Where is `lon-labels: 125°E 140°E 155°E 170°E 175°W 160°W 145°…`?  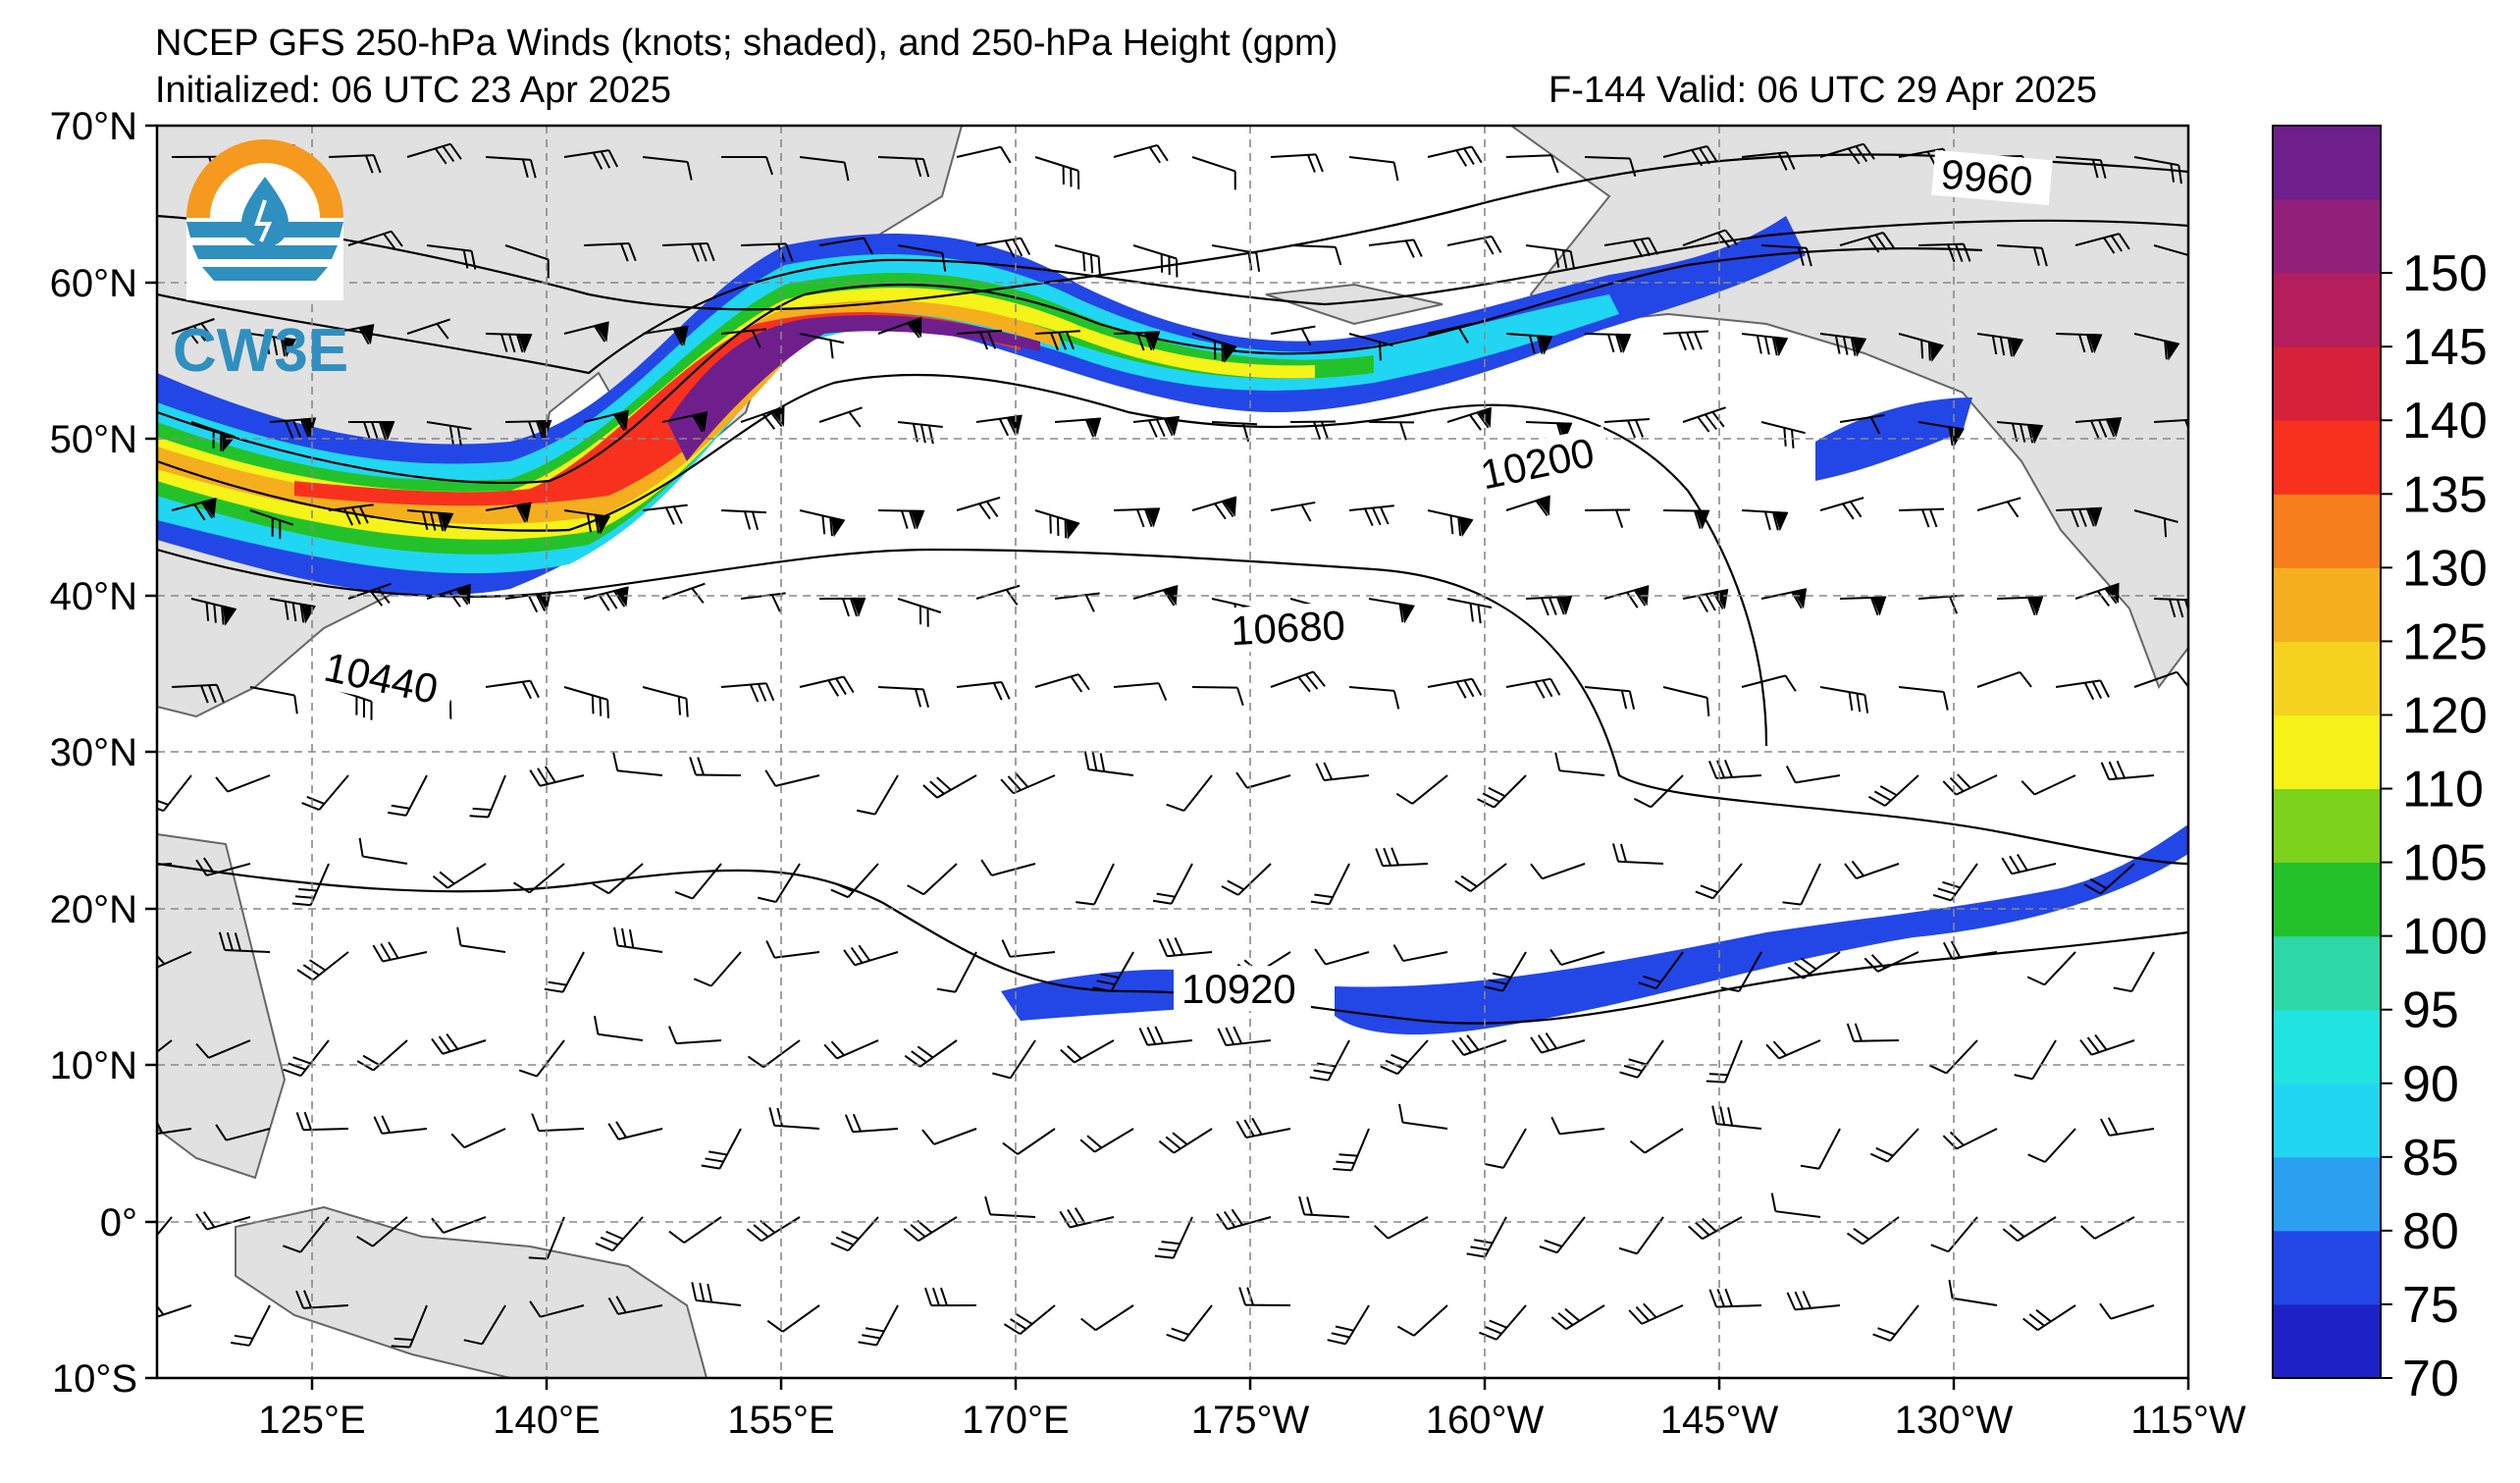
lon-labels: 125°E 140°E 155°E 170°E 175°W 160°W 145°… is located at coordinates (1252, 1420).